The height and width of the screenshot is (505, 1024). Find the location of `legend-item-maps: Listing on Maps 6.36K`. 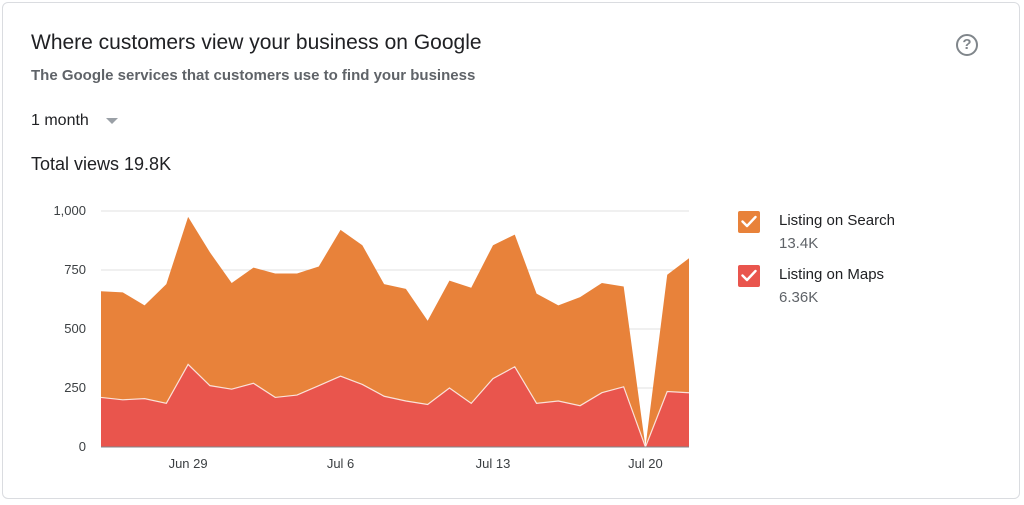

legend-item-maps: Listing on Maps 6.36K is located at coordinates (848, 289).